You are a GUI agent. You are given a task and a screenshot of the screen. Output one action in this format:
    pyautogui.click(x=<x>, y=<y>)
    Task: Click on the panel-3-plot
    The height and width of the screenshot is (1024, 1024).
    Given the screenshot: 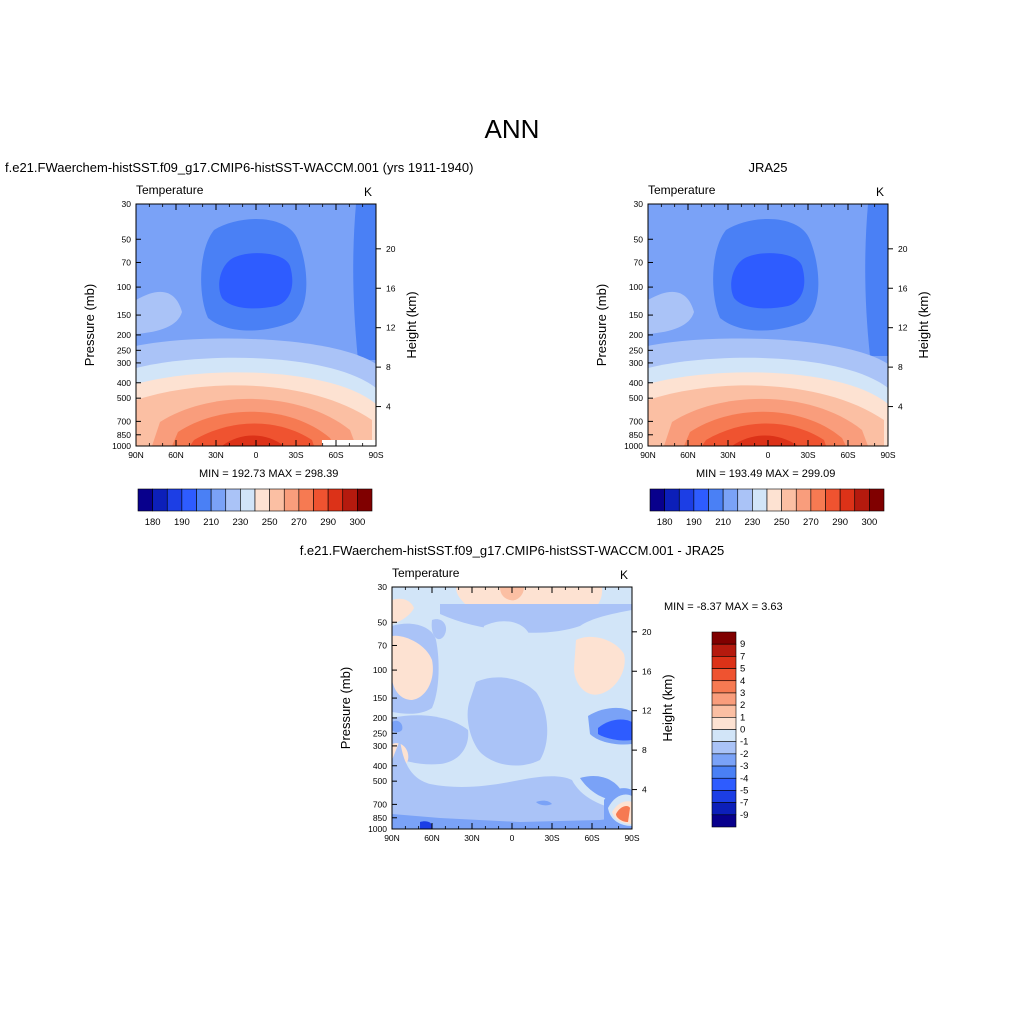 What is the action you would take?
    pyautogui.click(x=512, y=708)
    